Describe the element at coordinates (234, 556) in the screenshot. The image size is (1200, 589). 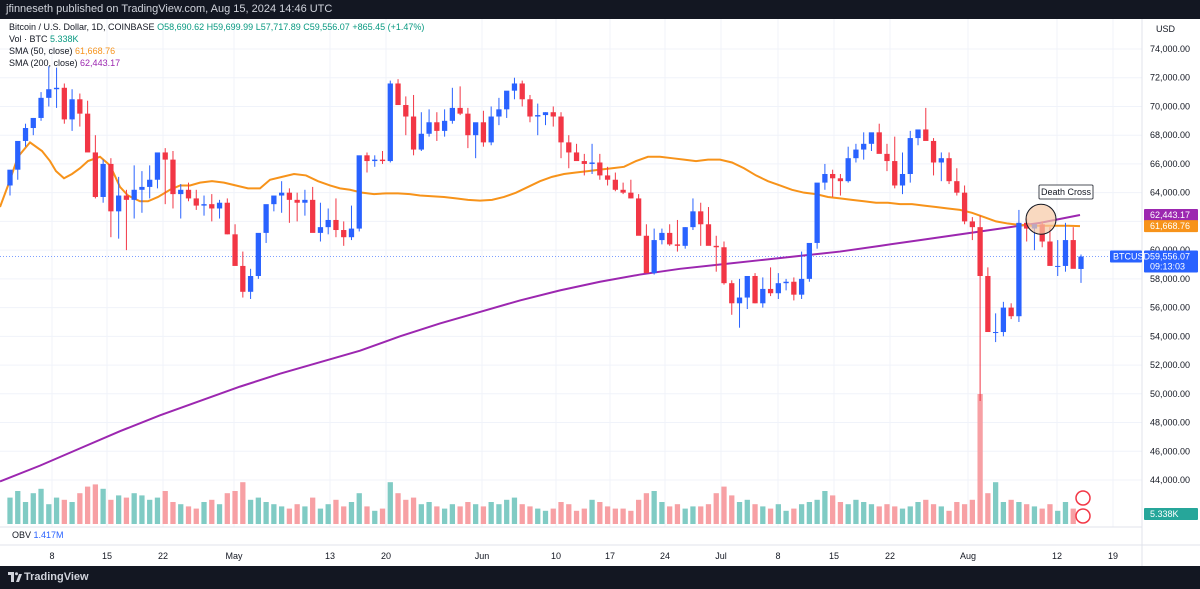
I see `time-tick: May` at that location.